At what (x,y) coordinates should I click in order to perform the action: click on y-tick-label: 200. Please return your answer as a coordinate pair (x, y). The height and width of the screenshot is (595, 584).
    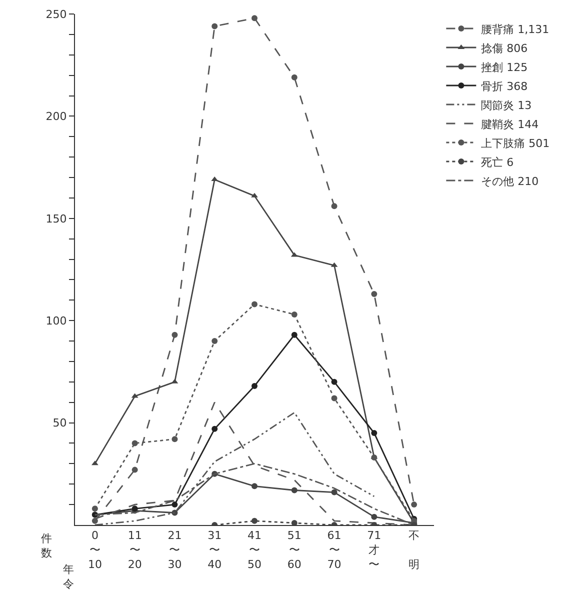
    Looking at the image, I should click on (56, 117).